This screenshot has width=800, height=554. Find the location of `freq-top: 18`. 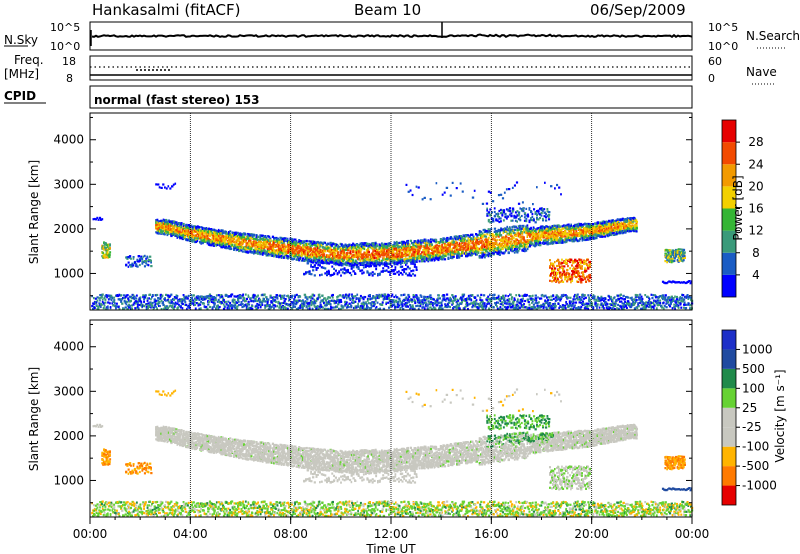

freq-top: 18 is located at coordinates (69, 61).